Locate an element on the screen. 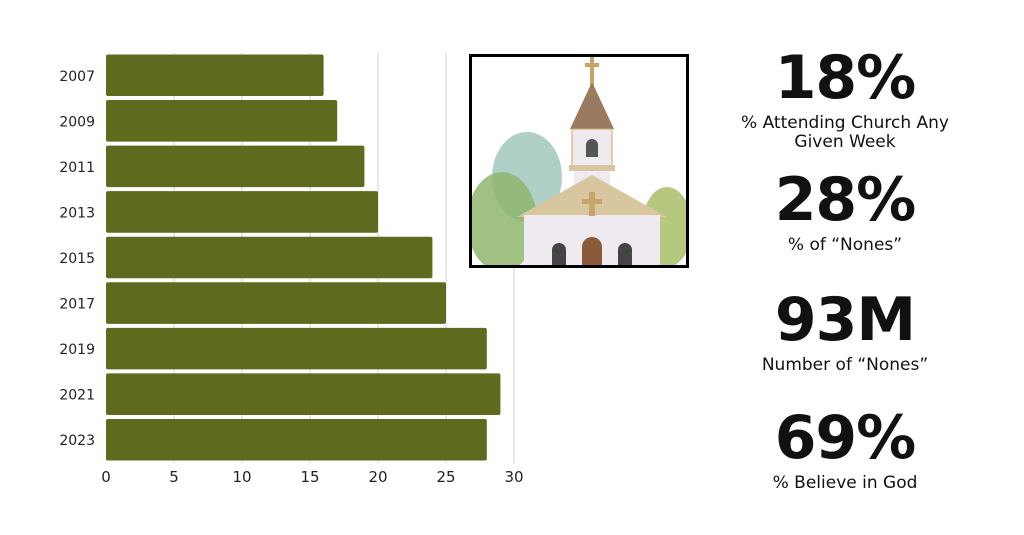 The image size is (1024, 535). y-tick-label: 2007 is located at coordinates (77, 77).